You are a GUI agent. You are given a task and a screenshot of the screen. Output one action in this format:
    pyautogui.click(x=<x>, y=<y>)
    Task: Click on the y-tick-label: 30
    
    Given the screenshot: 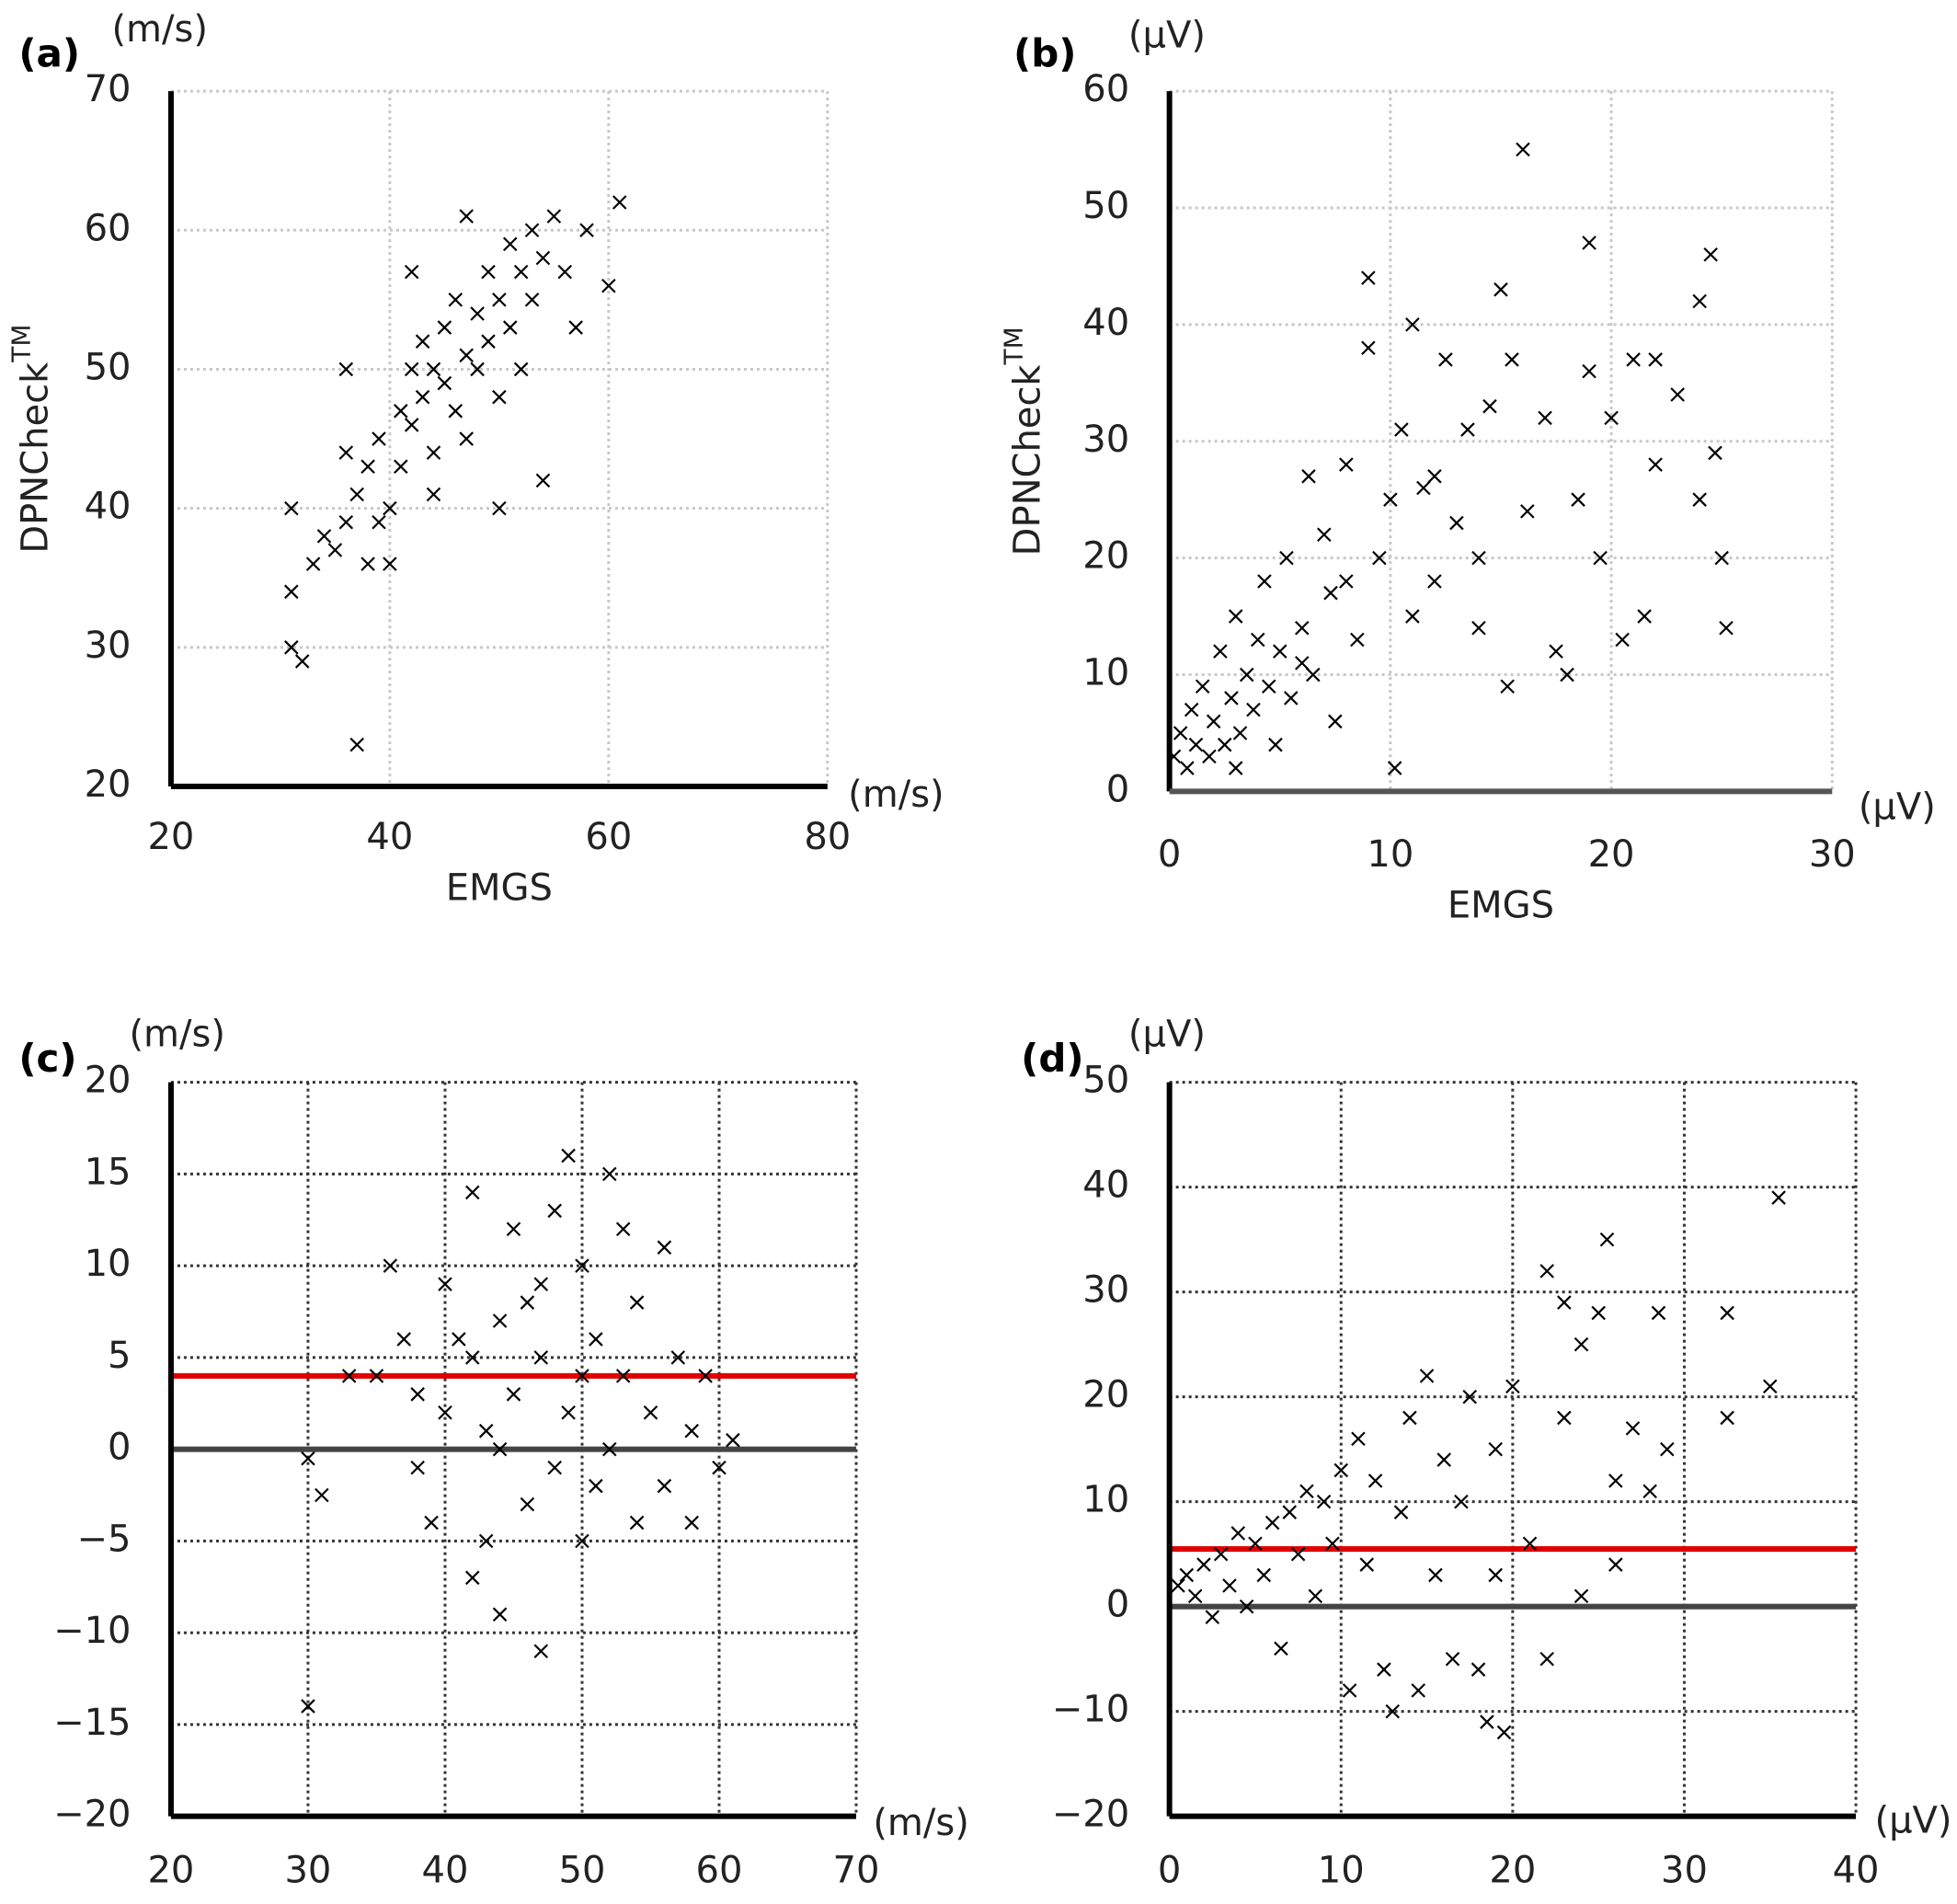 What is the action you would take?
    pyautogui.click(x=108, y=646)
    